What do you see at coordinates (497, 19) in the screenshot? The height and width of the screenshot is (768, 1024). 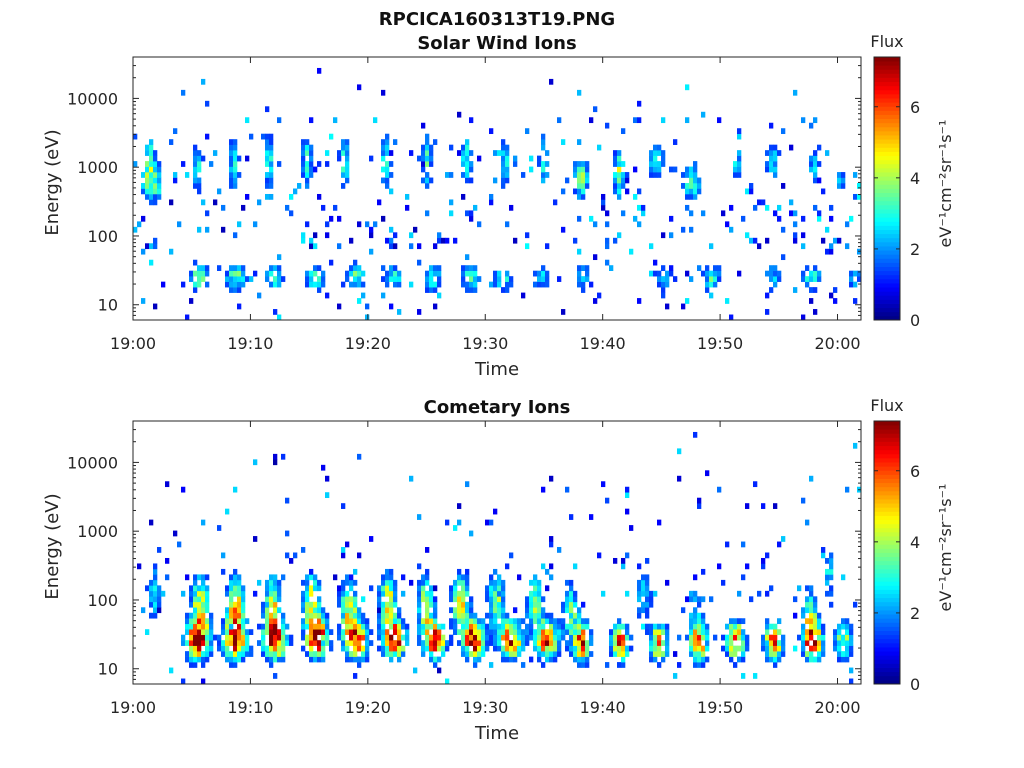 I see `figure-title: RPCICA160313T19.PNG` at bounding box center [497, 19].